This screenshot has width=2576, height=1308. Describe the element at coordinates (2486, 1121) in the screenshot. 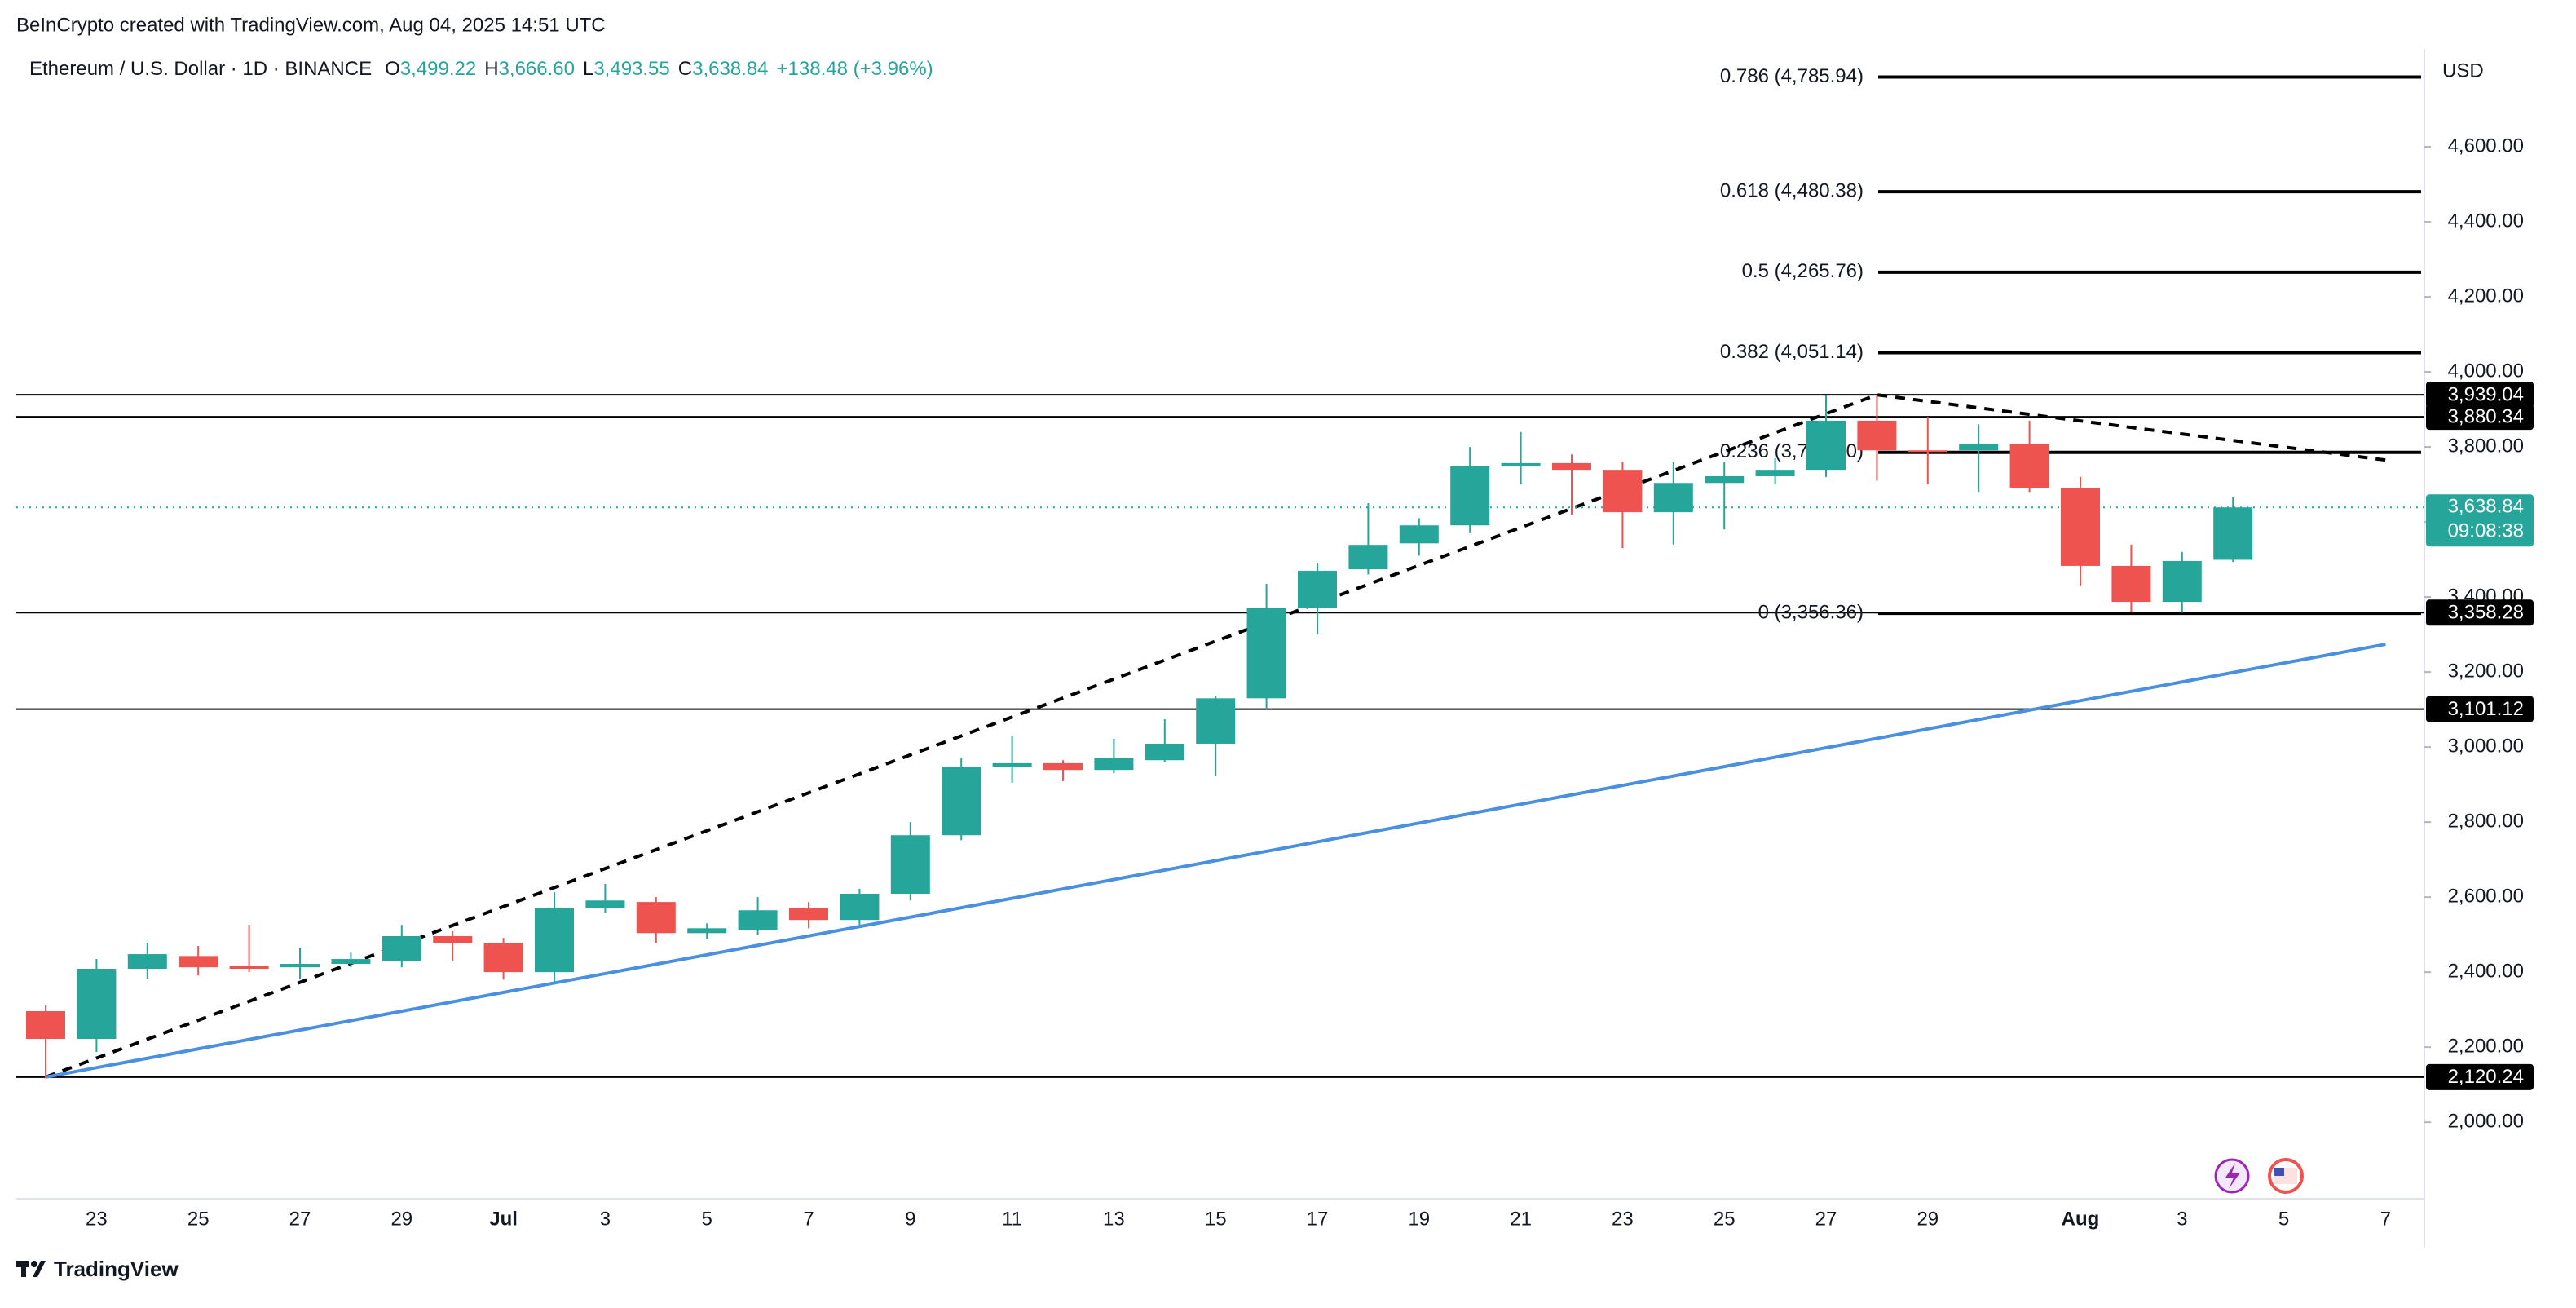

I see `y-tick-label: 2,000.00` at that location.